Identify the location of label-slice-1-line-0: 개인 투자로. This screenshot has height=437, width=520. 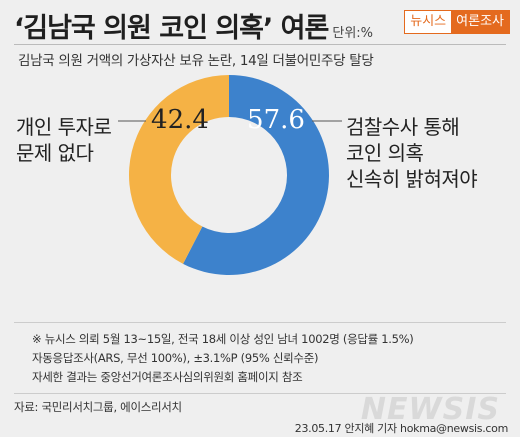
(64, 127).